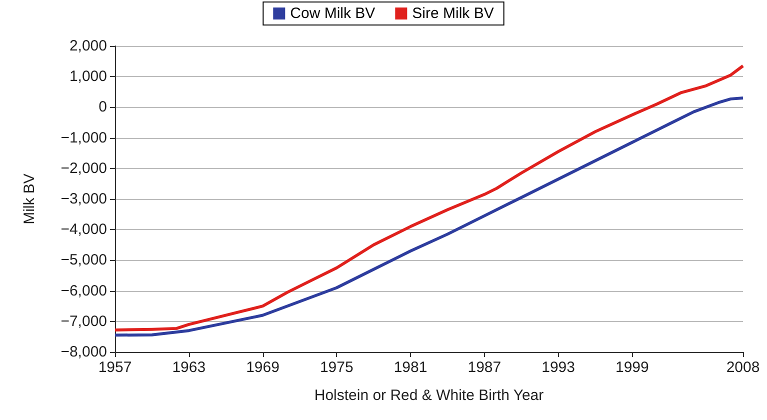  I want to click on x-tick-label: 1963, so click(189, 367).